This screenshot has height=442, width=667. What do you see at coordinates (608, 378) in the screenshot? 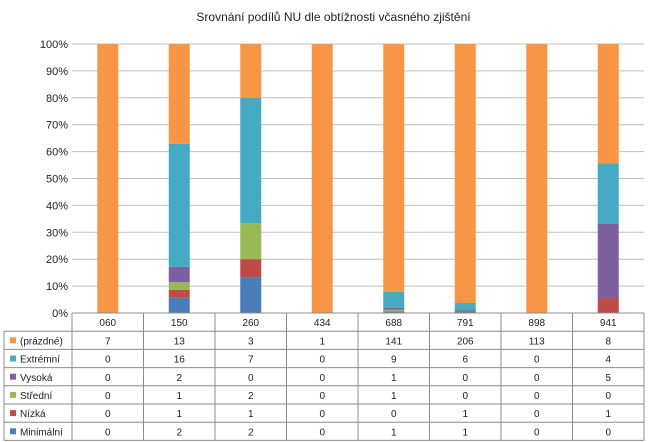
I see `data-label: 5` at bounding box center [608, 378].